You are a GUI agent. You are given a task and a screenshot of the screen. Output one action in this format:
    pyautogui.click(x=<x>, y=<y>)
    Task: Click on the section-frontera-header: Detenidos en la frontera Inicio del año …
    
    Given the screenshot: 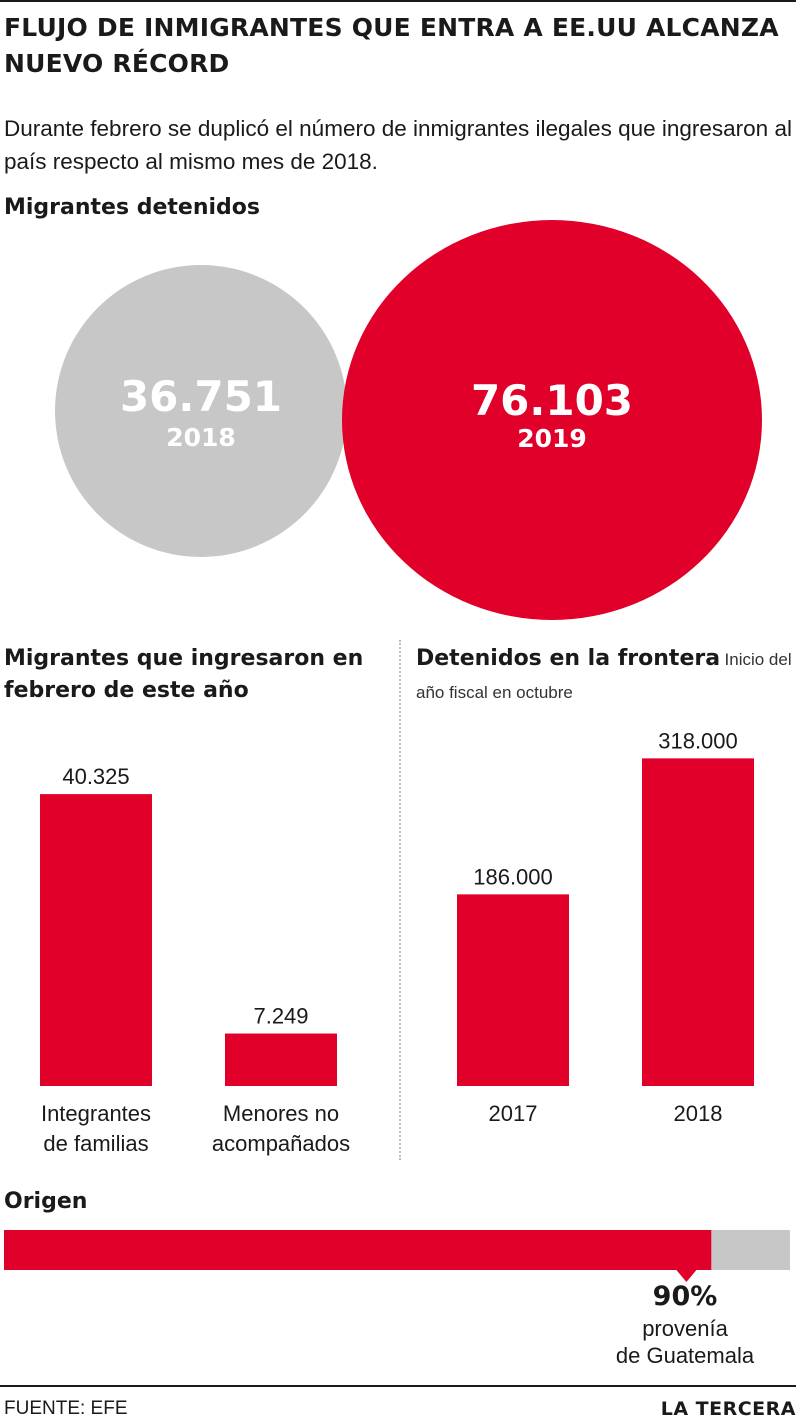 What is the action you would take?
    pyautogui.click(x=607, y=676)
    